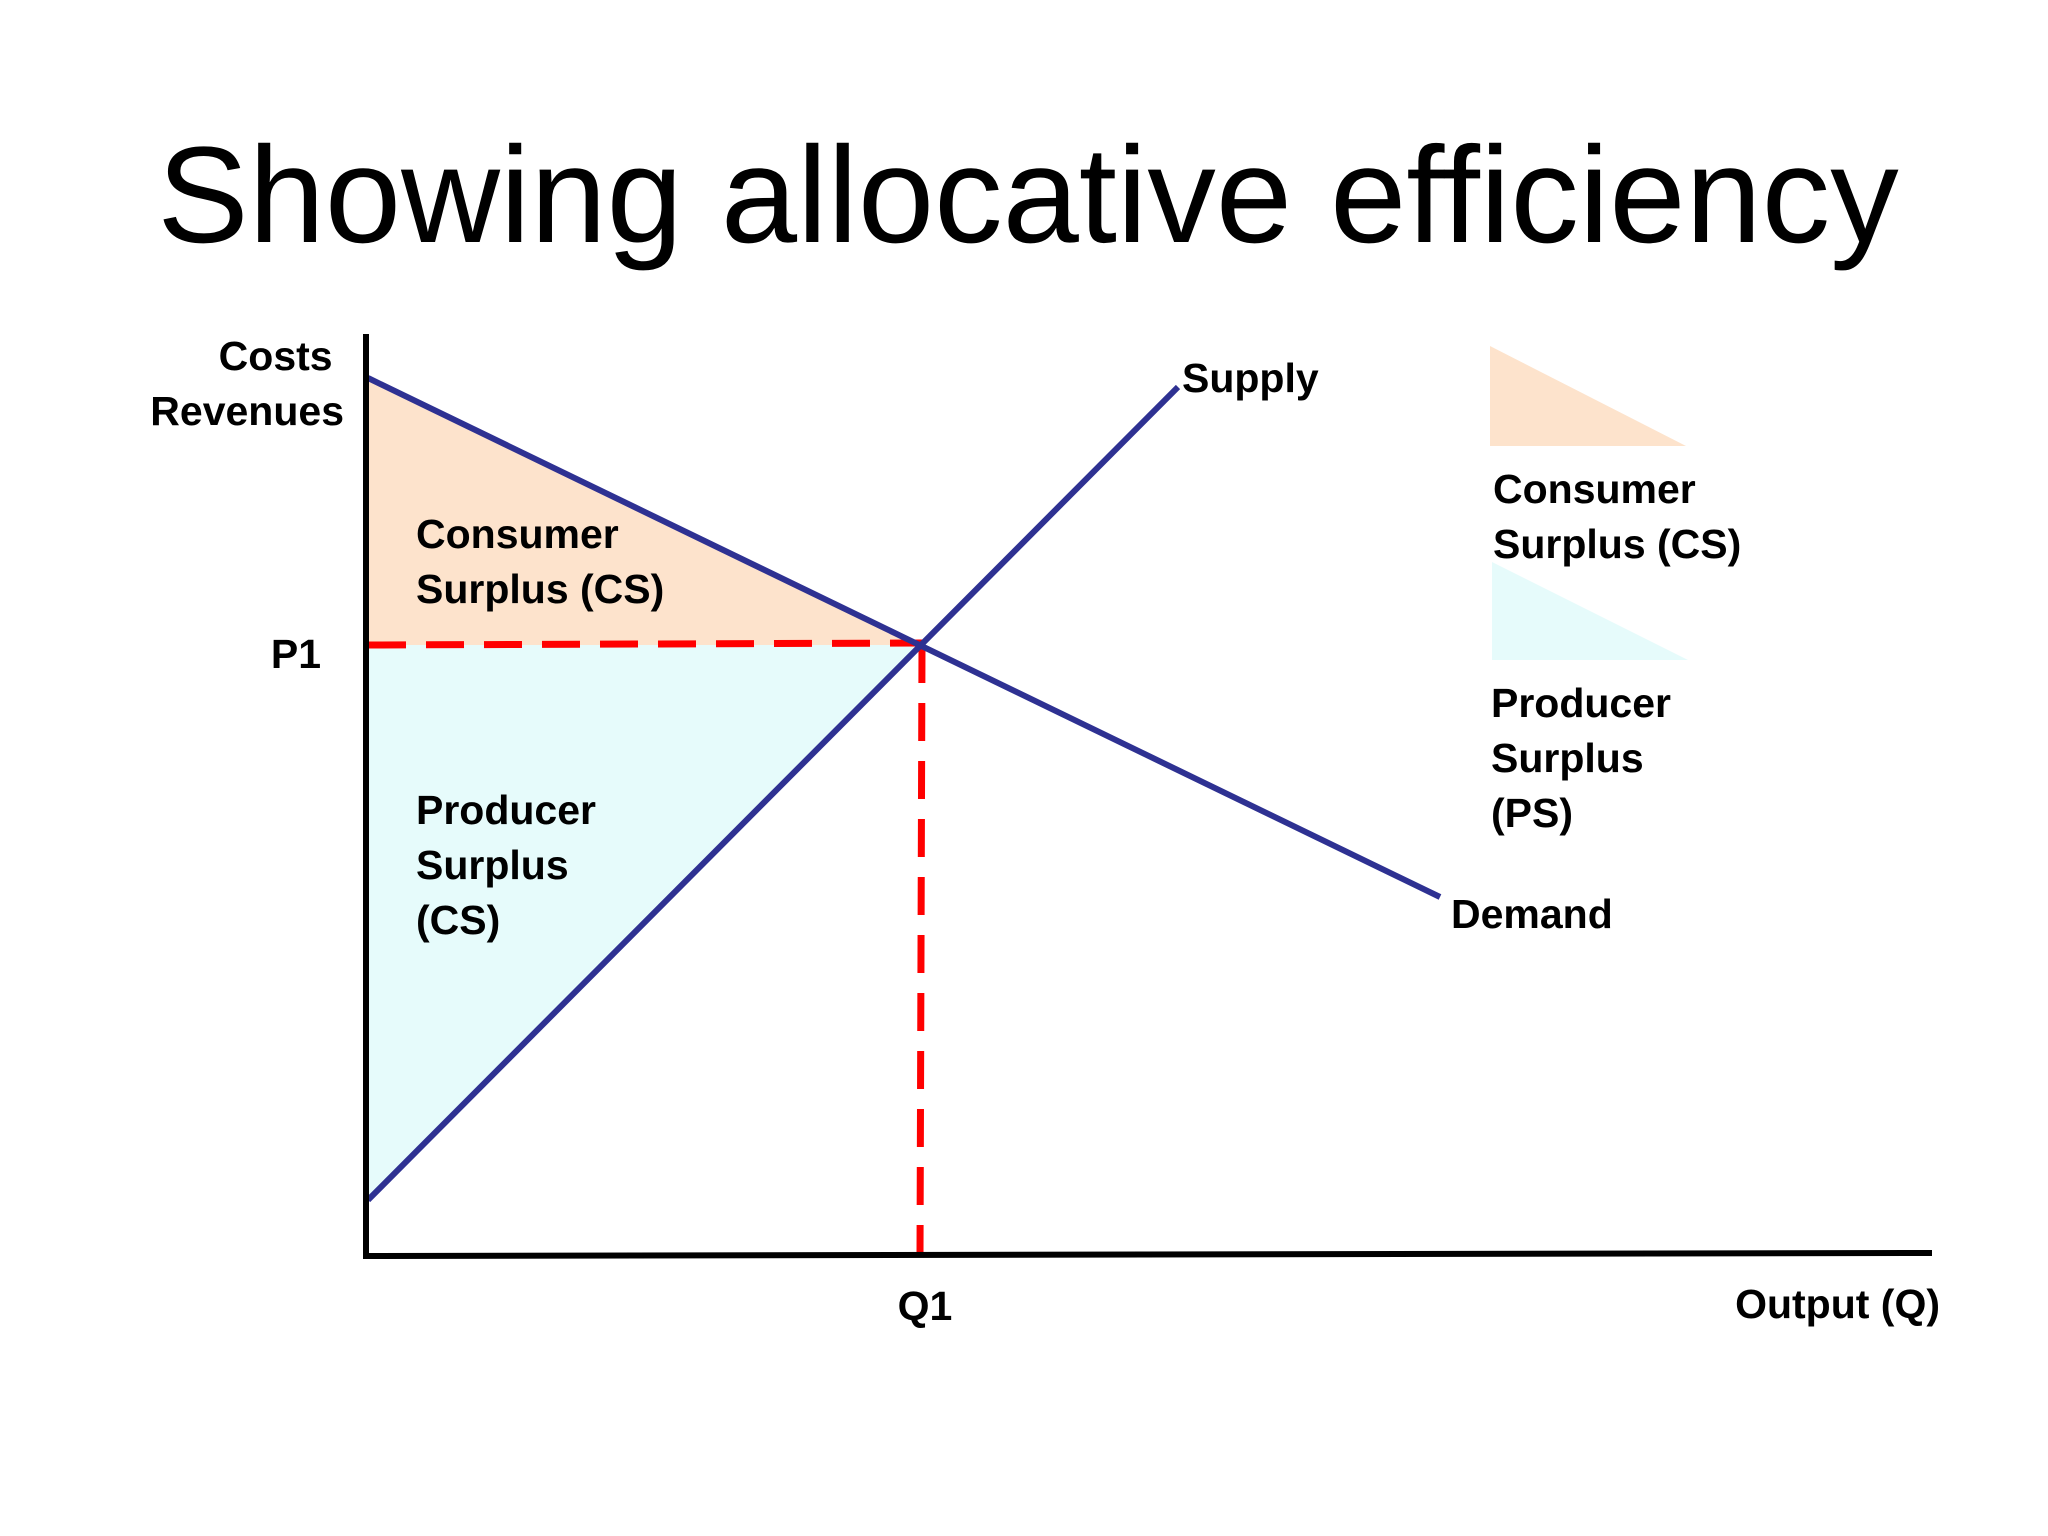 The height and width of the screenshot is (1536, 2048). I want to click on x-axis-label: Output (Q), so click(1837, 1304).